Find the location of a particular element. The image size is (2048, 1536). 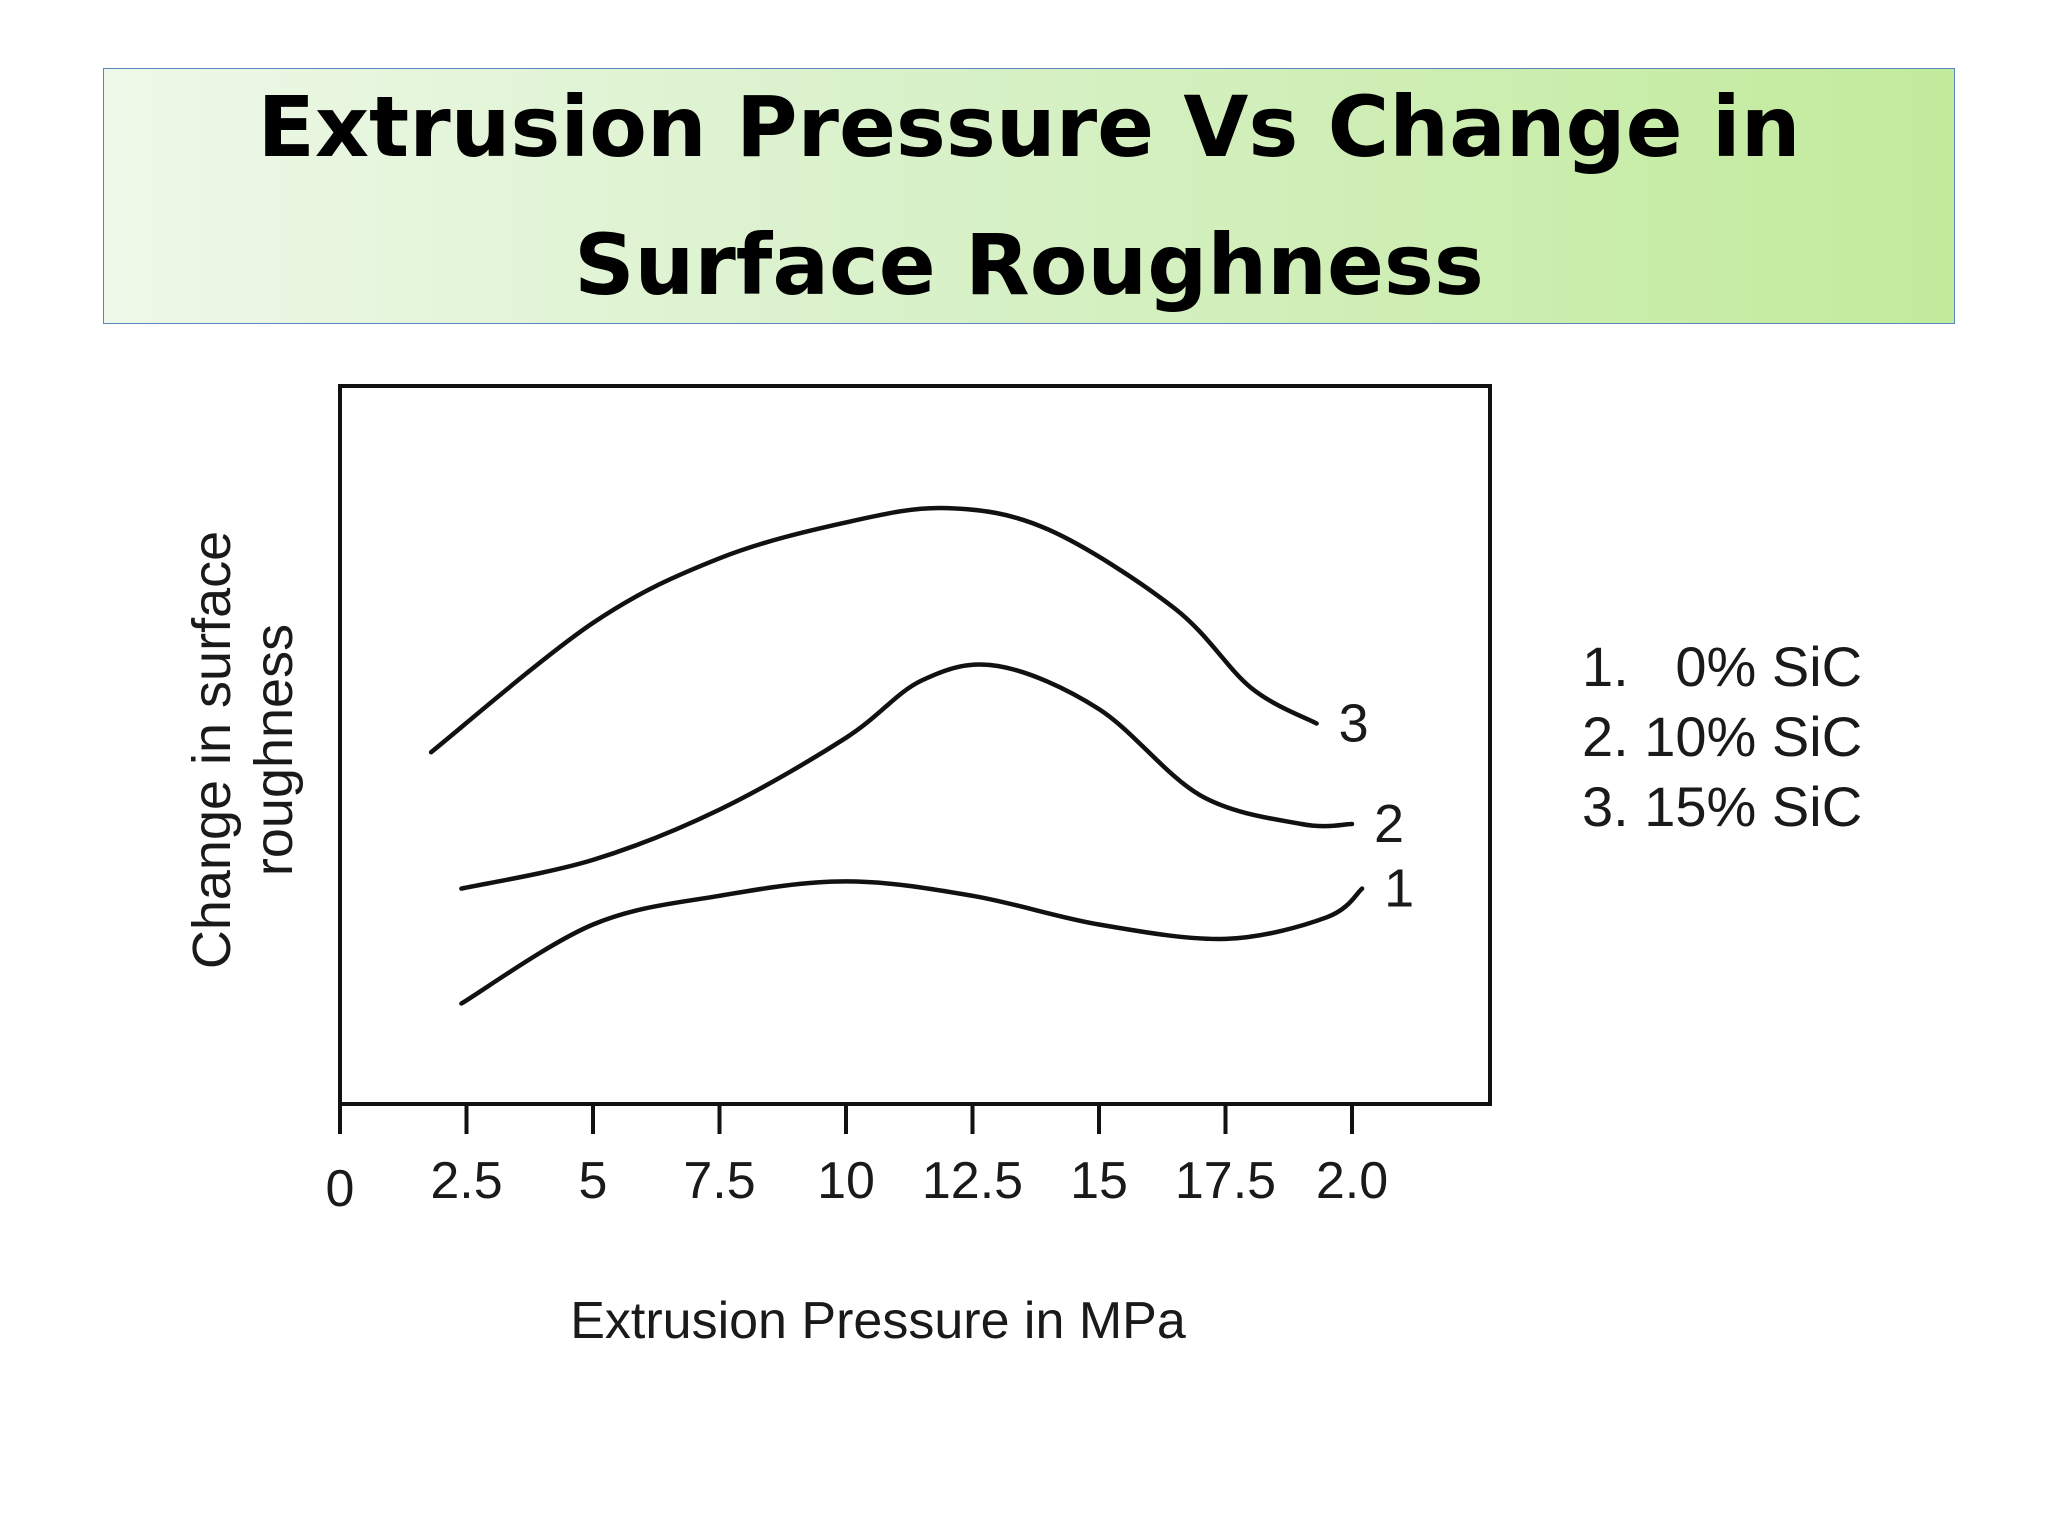

x-tick-label: 2.5 is located at coordinates (466, 1181).